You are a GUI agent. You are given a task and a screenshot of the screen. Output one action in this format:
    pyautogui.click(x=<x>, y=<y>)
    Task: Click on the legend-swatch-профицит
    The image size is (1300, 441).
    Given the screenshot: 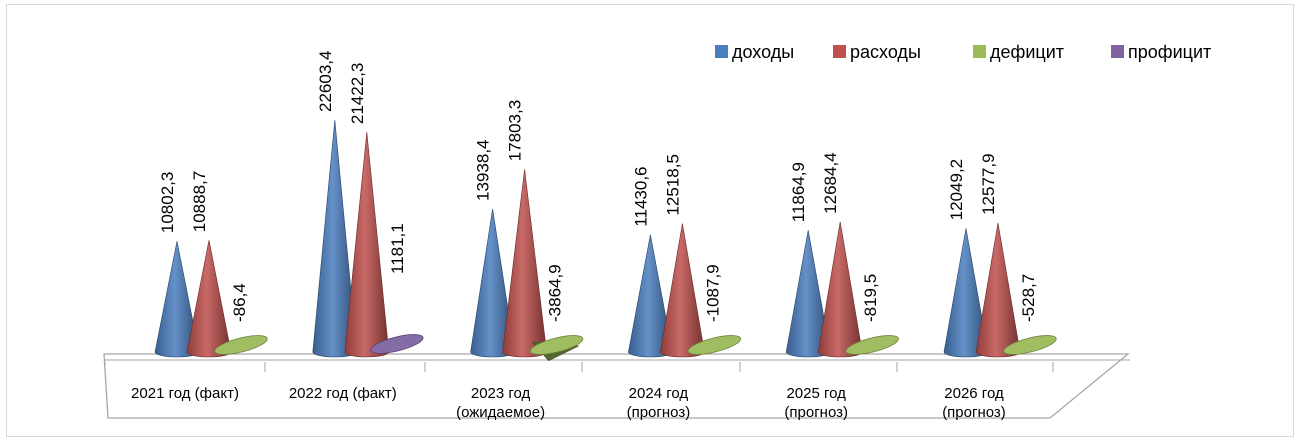 What is the action you would take?
    pyautogui.click(x=1117, y=51)
    